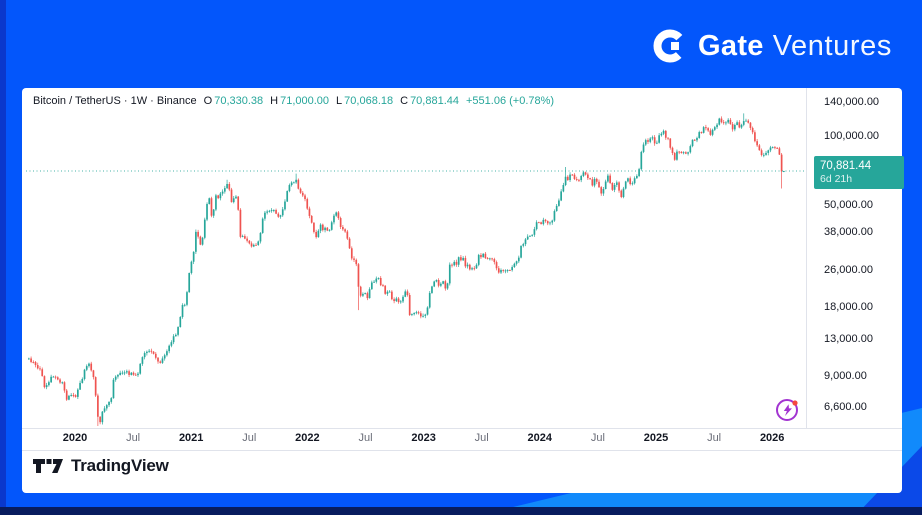 This screenshot has height=515, width=922. Describe the element at coordinates (434, 101) in the screenshot. I see `close-value: 70,881.44` at that location.